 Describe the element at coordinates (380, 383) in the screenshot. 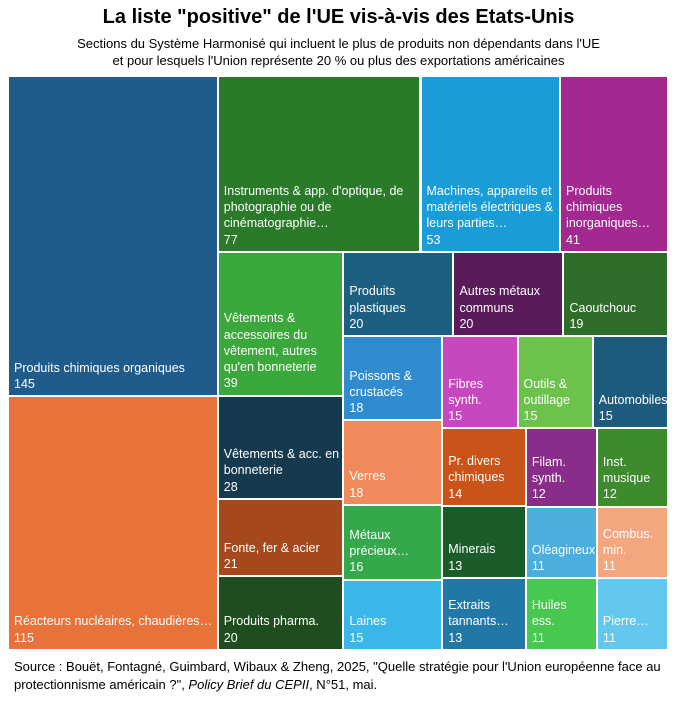

I see `category-label: Poissons & crustacés` at that location.